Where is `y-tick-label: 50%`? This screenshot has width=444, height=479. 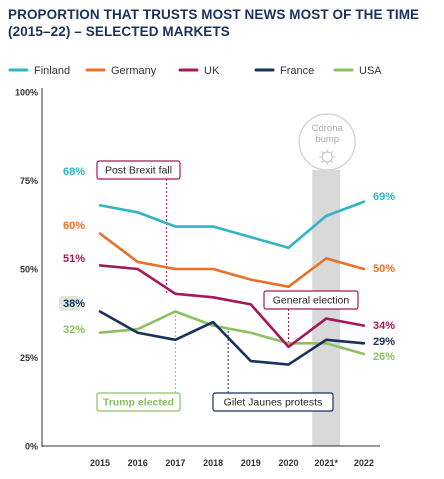
y-tick-label: 50% is located at coordinates (29, 270).